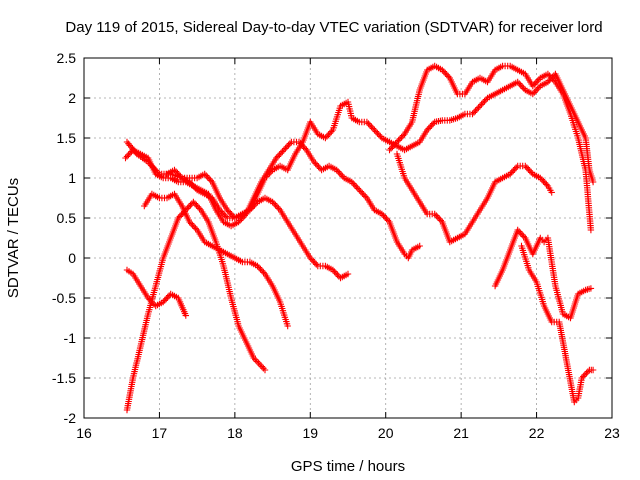 The height and width of the screenshot is (480, 640). I want to click on x-tick-label: 18, so click(235, 433).